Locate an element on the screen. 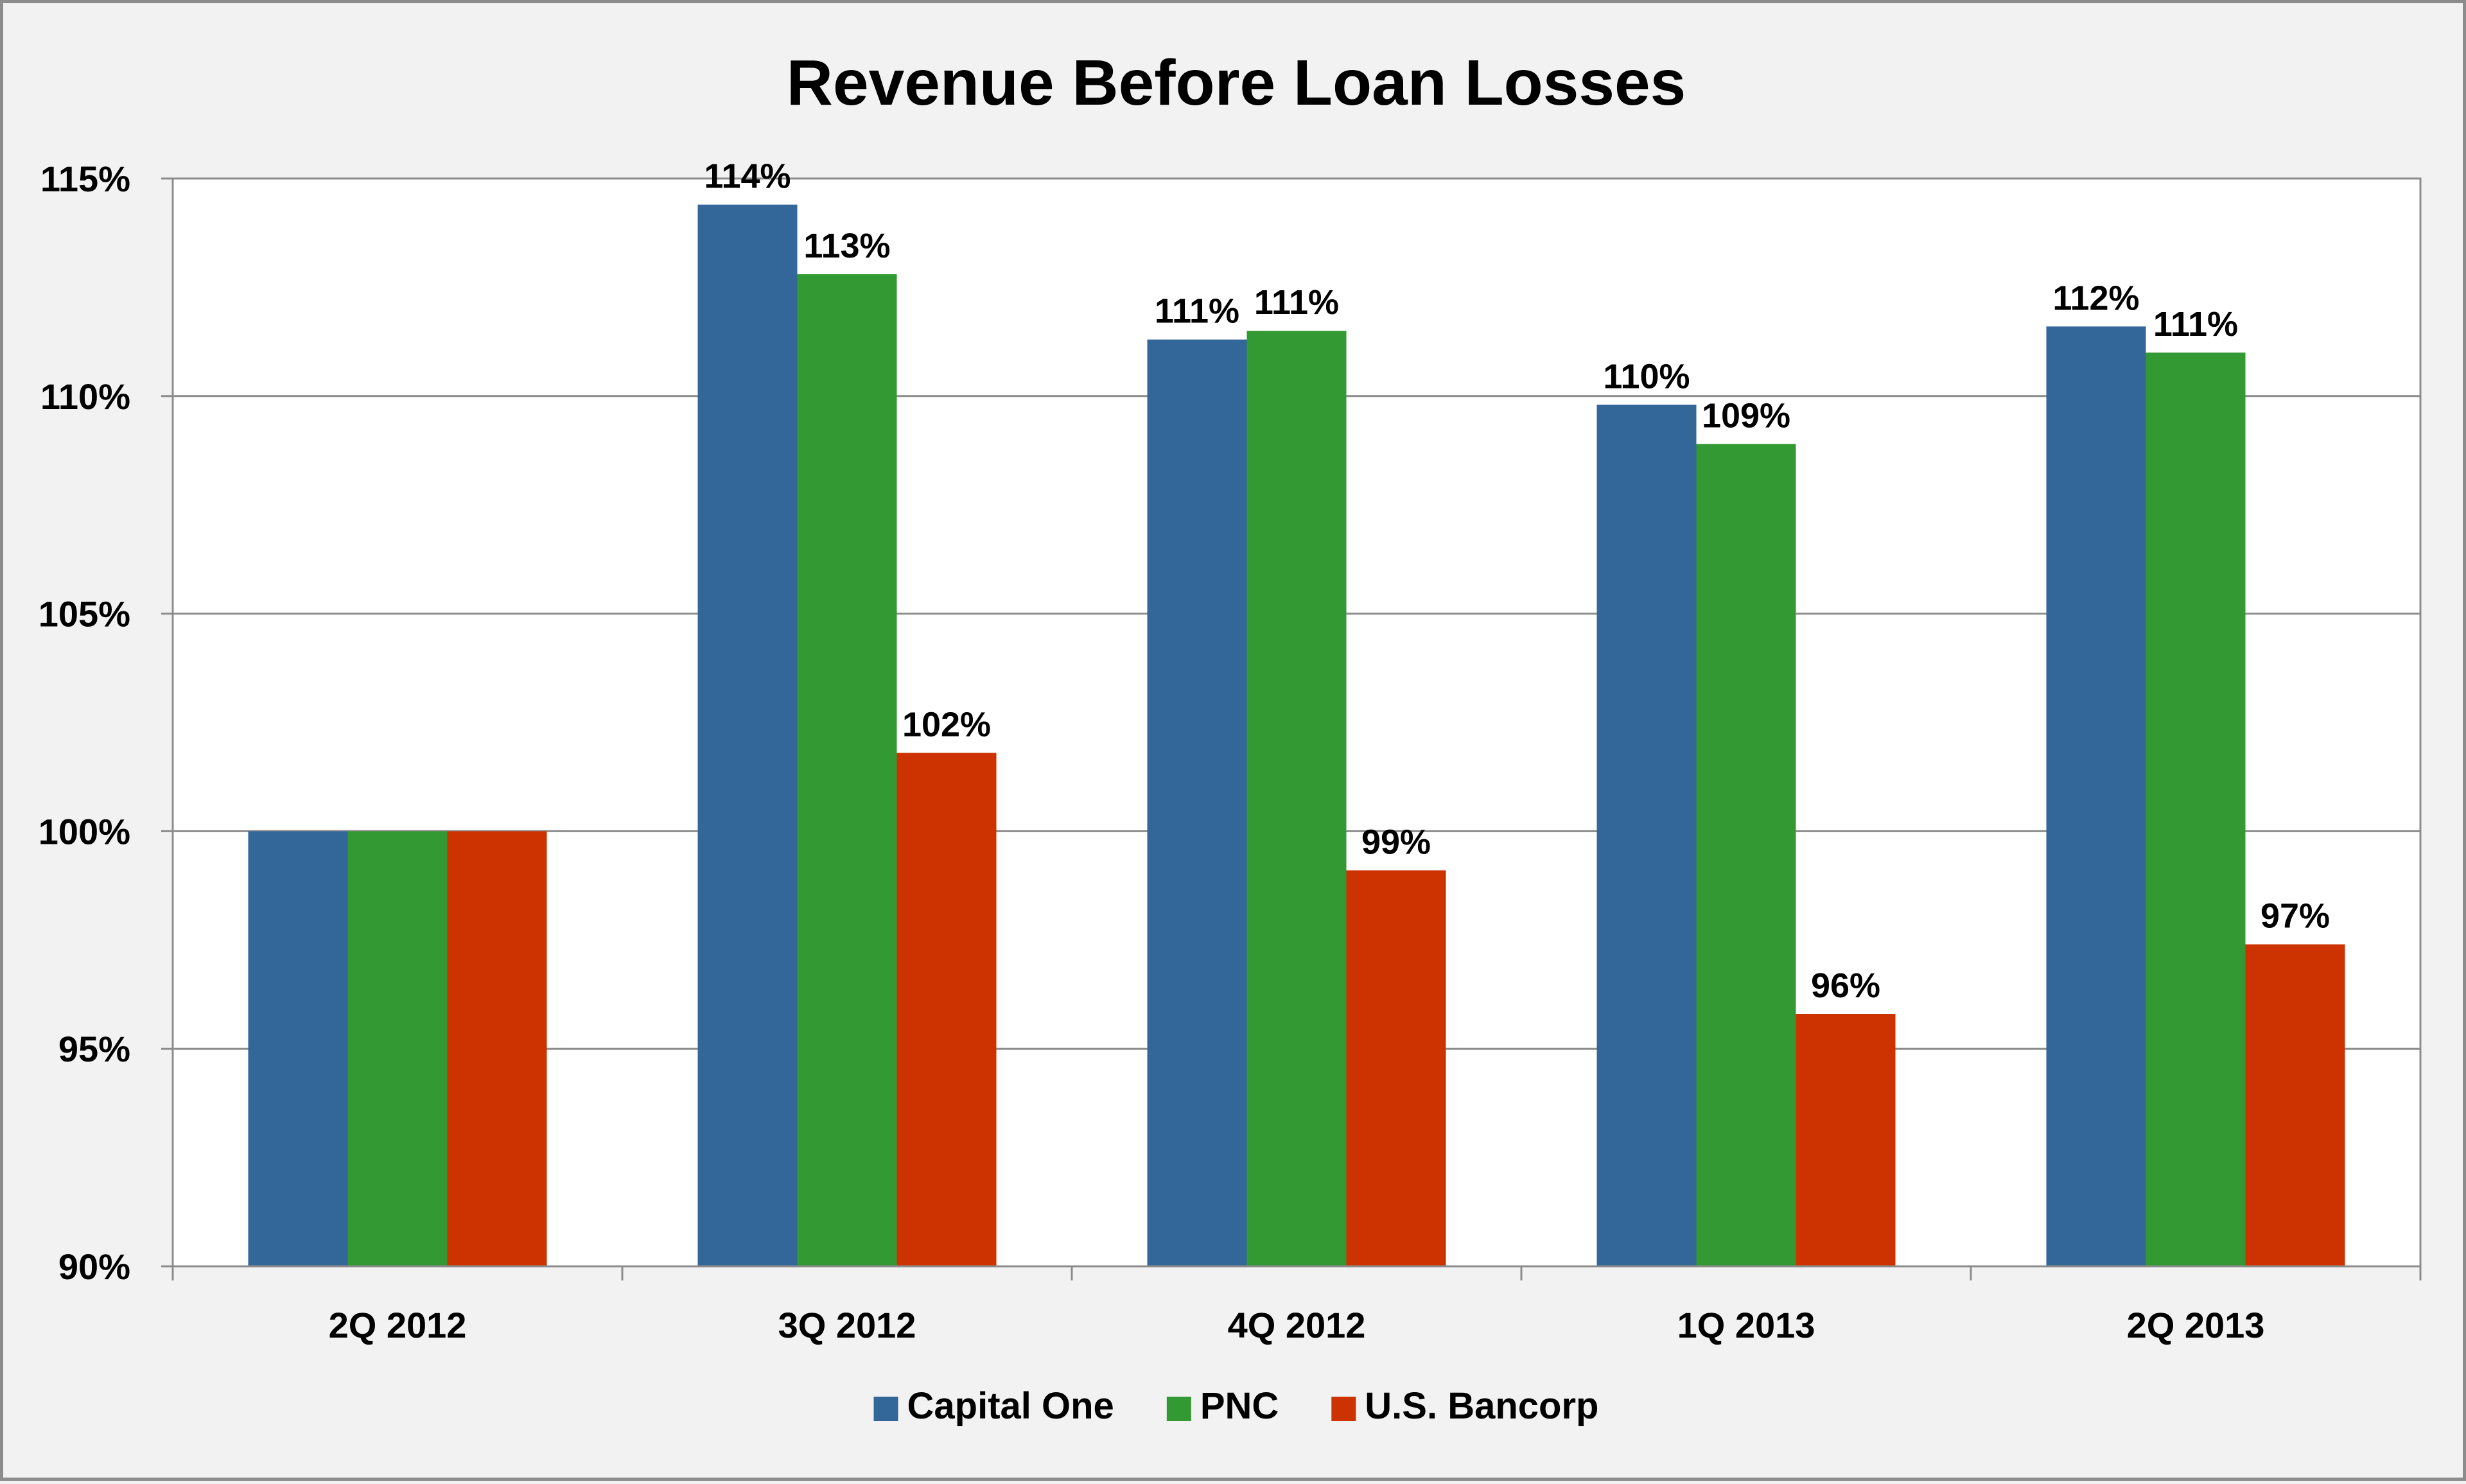 This screenshot has height=1484, width=2466. y-tick-label: 100% is located at coordinates (85, 831).